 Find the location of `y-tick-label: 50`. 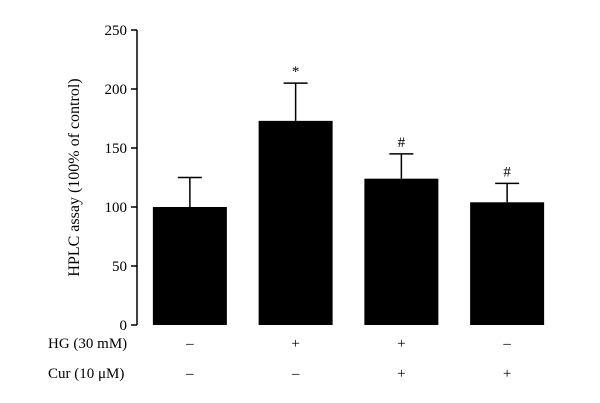

y-tick-label: 50 is located at coordinates (119, 267).